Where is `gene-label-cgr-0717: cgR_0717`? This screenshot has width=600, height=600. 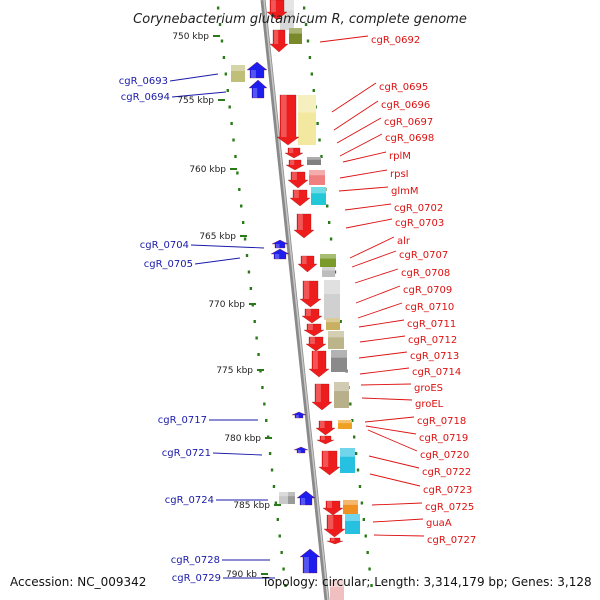
gene-label-cgr-0717: cgR_0717 is located at coordinates (182, 420).